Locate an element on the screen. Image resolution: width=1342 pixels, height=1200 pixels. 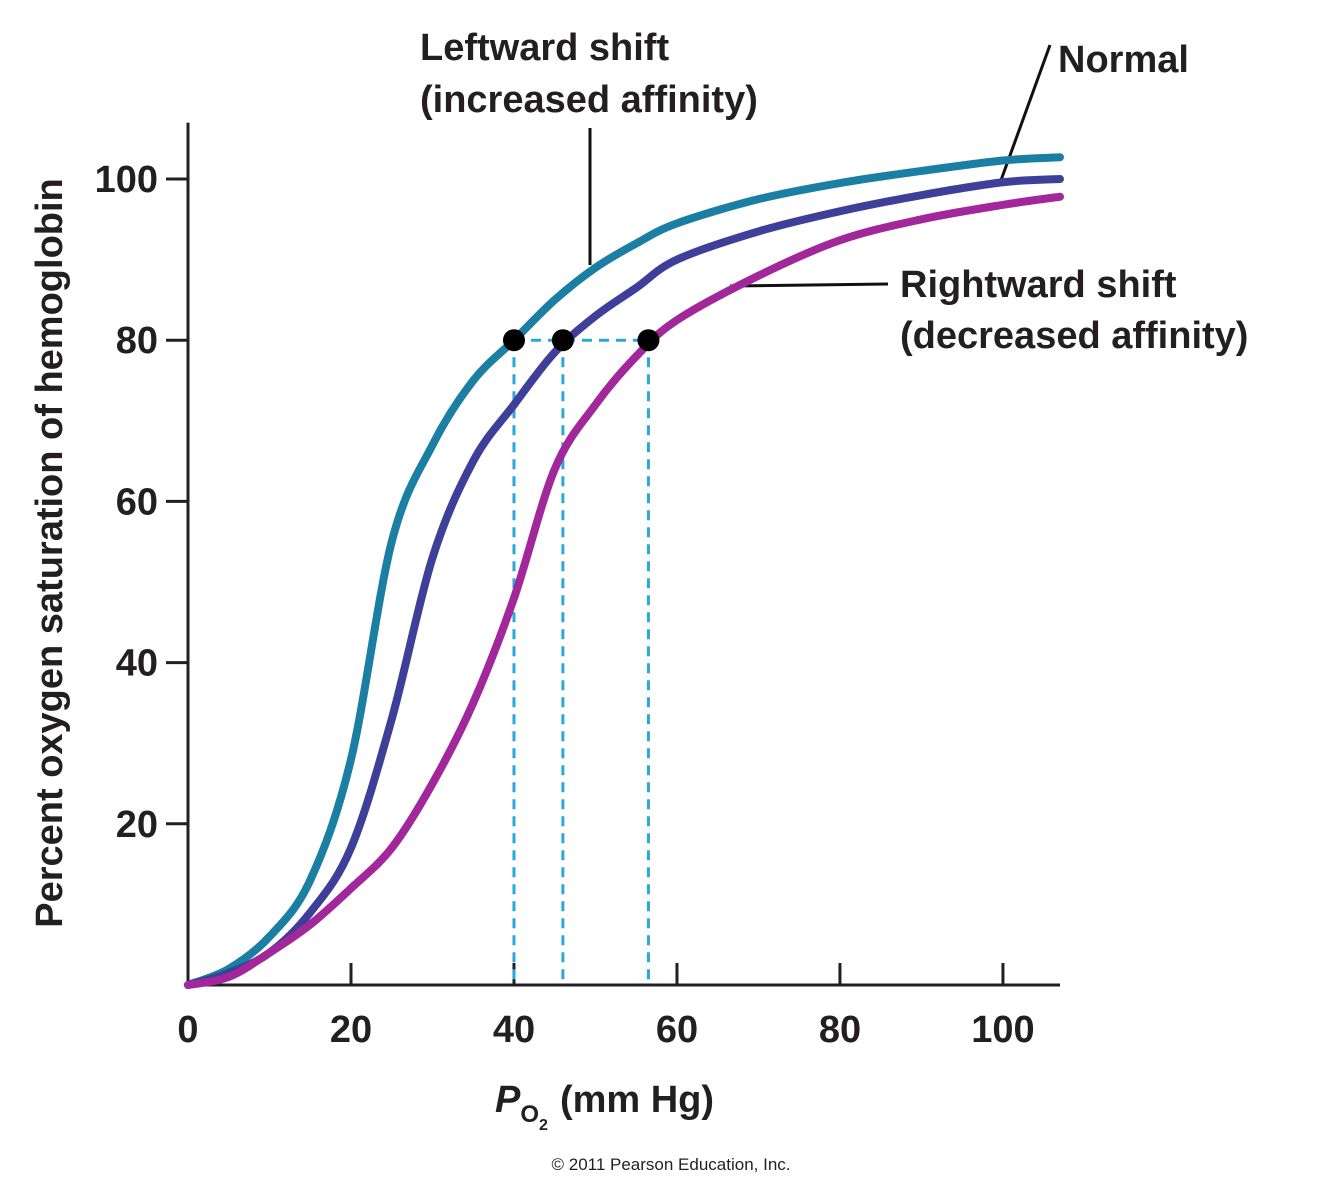
x-tick-label: 80 is located at coordinates (840, 1030).